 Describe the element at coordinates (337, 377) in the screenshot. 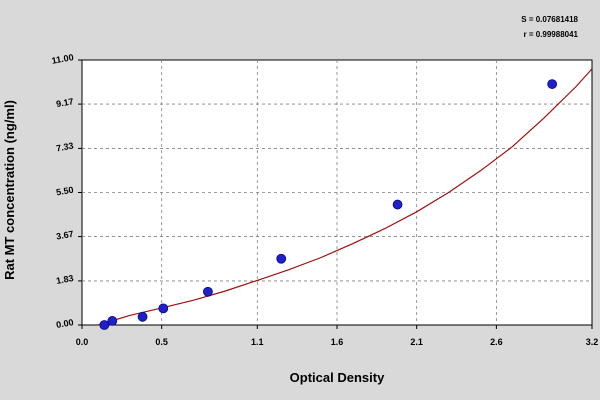

I see `x-axis-title: Optical Density` at that location.